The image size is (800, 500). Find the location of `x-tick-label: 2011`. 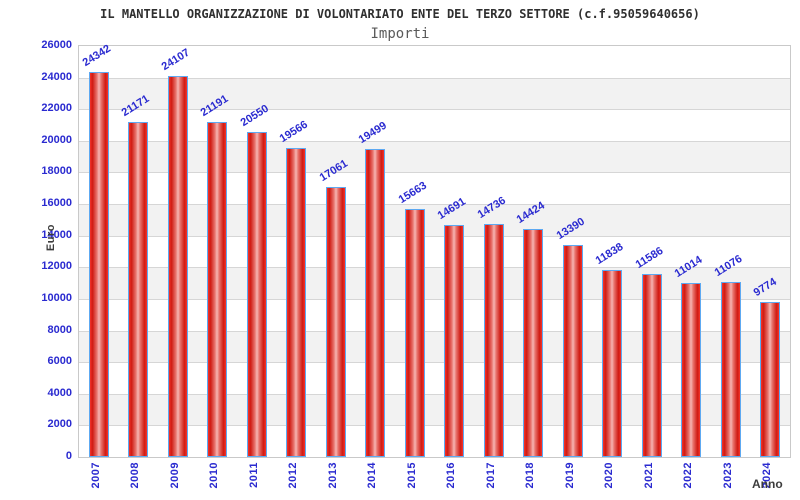

x-tick-label: 2011 is located at coordinates (254, 475).